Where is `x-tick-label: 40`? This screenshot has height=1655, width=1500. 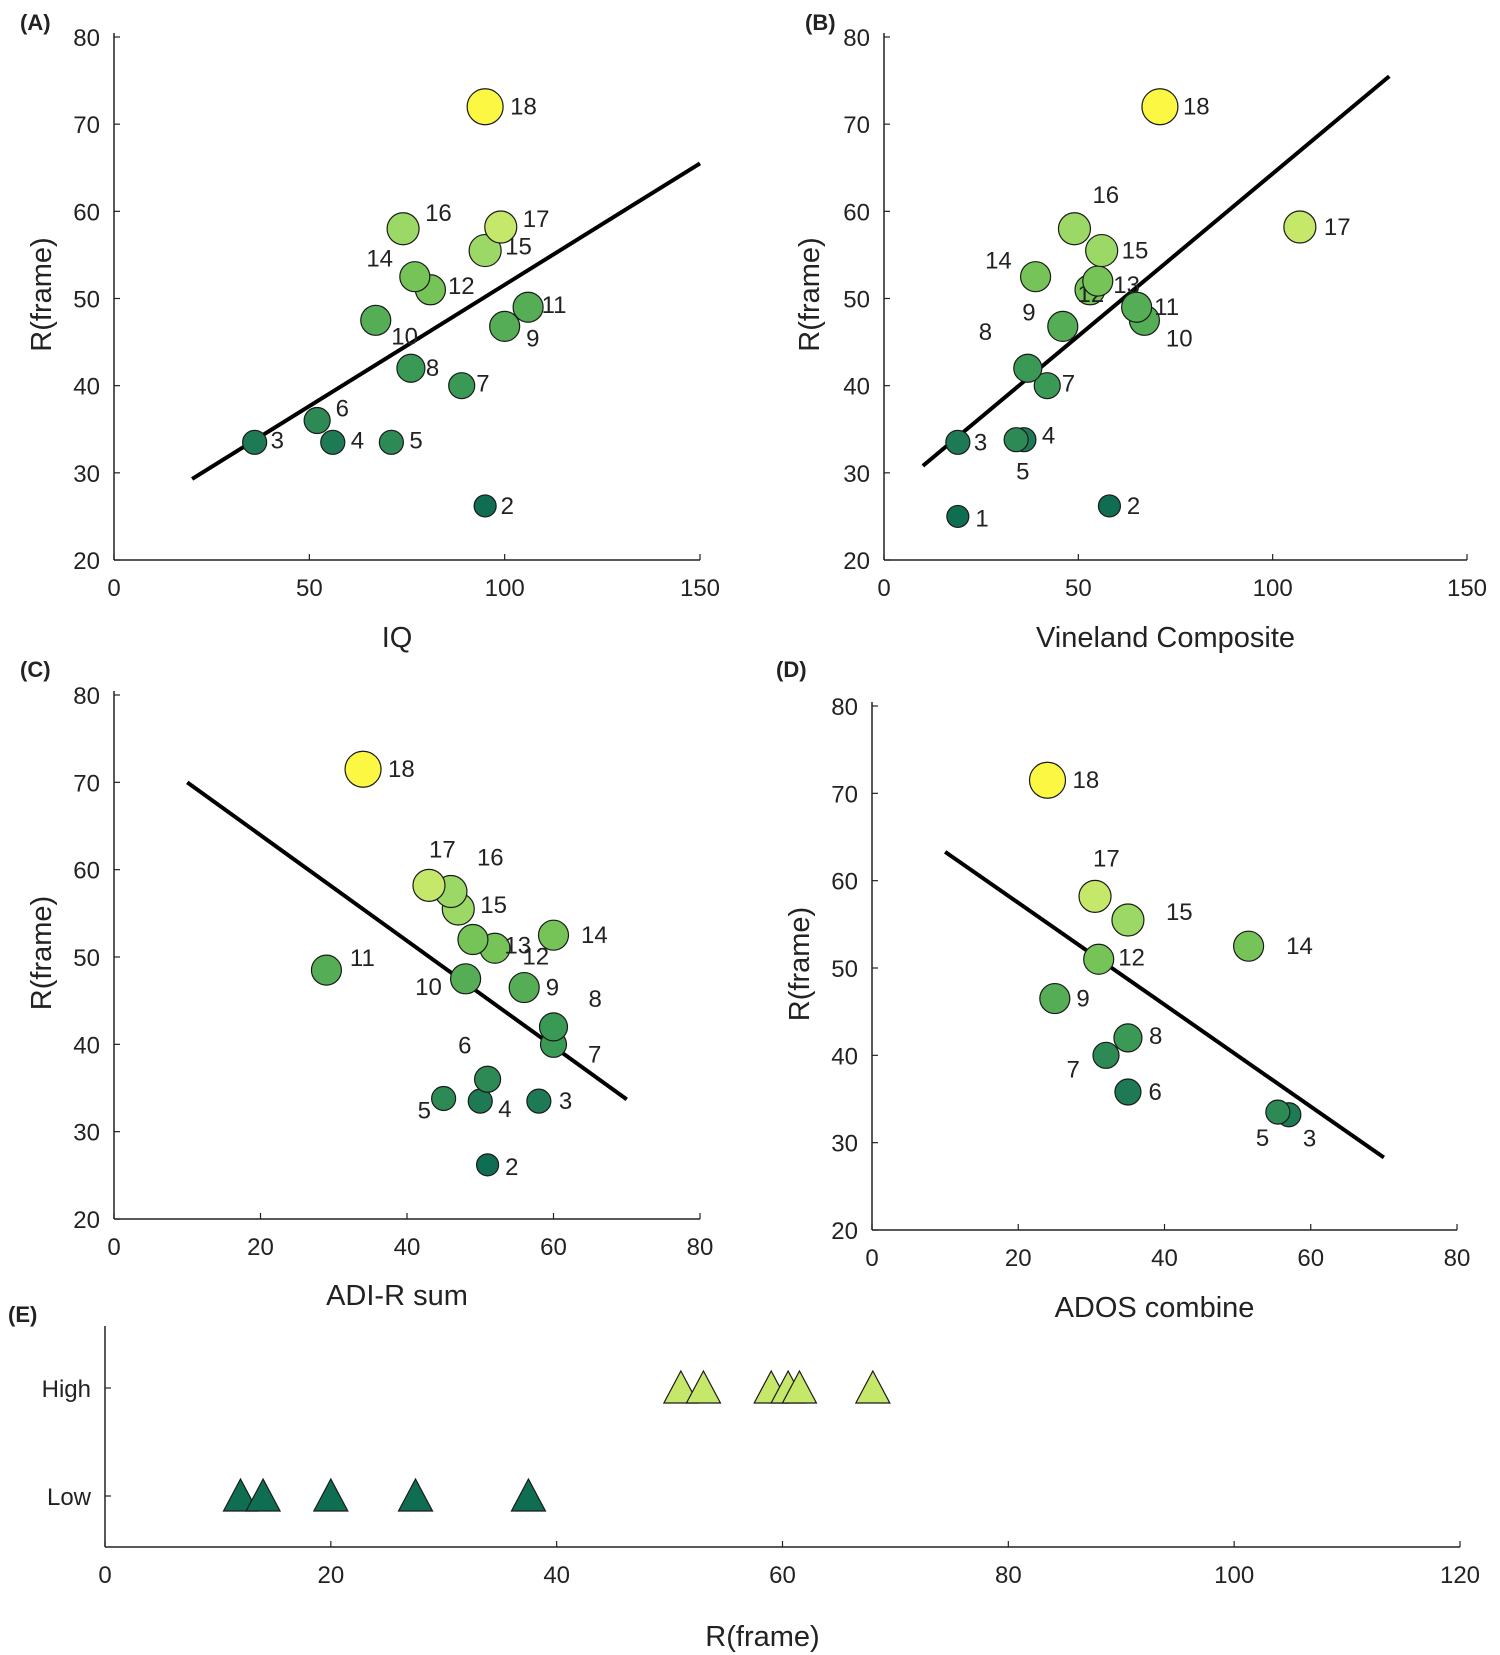 x-tick-label: 40 is located at coordinates (556, 1575).